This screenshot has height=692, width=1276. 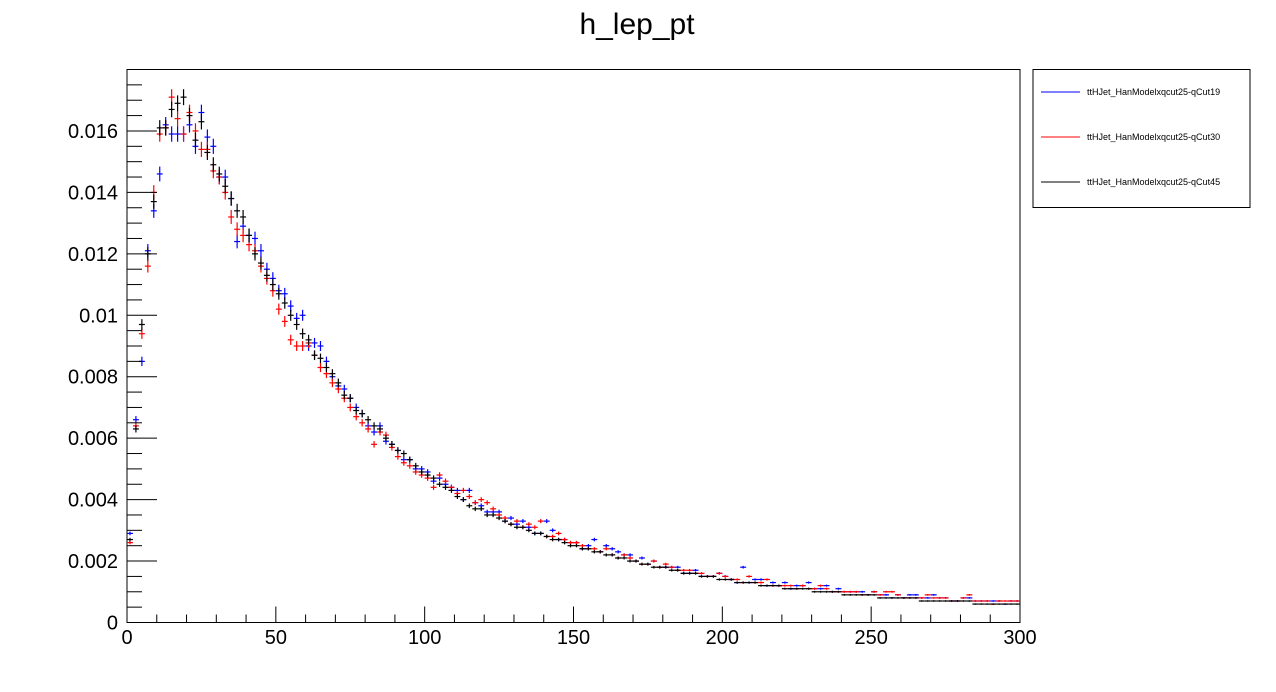 I want to click on x-tick-label: 100, so click(x=424, y=638).